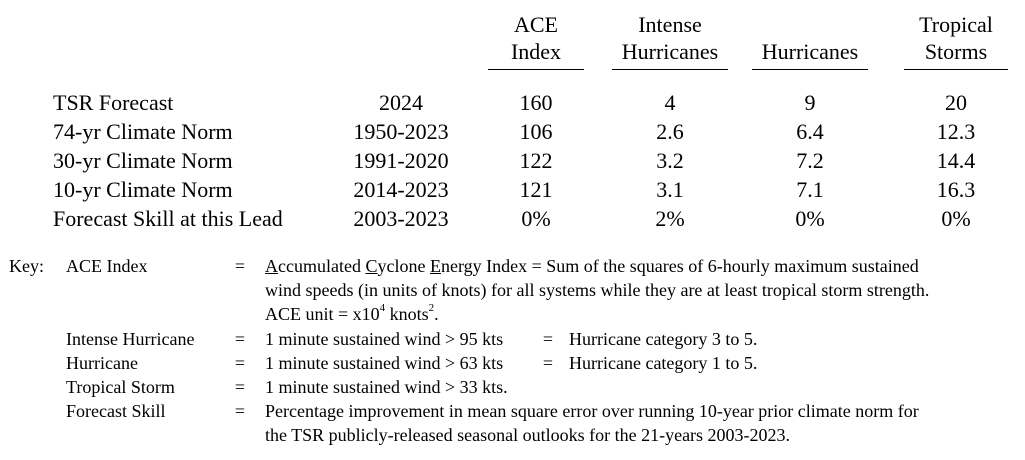 The image size is (1025, 460). Describe the element at coordinates (536, 24) in the screenshot. I see `header-ace-line1: ACE` at that location.